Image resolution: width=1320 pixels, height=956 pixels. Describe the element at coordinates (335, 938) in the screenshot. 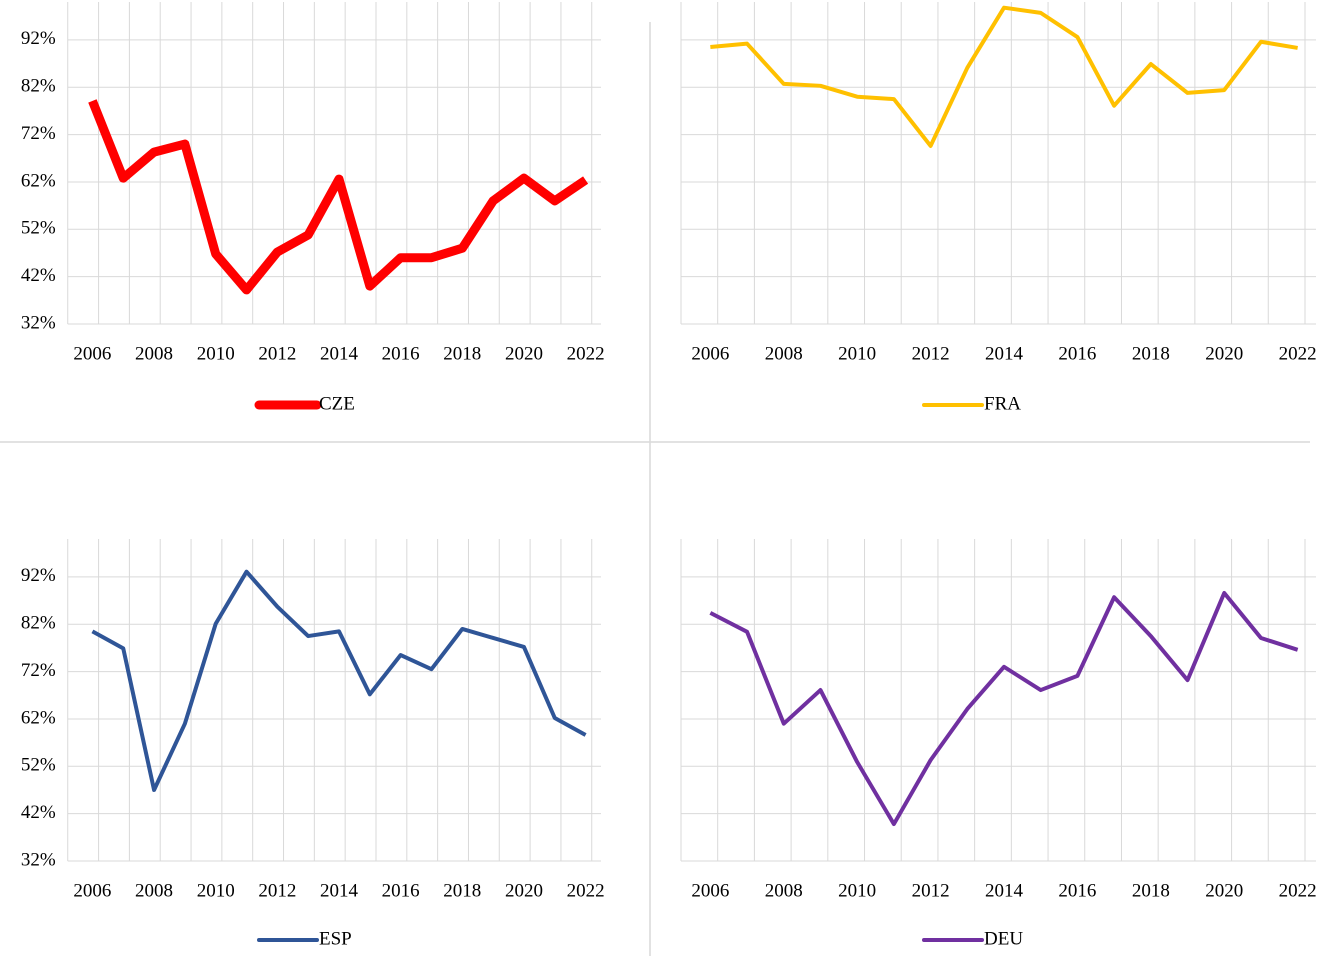

I see `legend-label: ESP` at that location.